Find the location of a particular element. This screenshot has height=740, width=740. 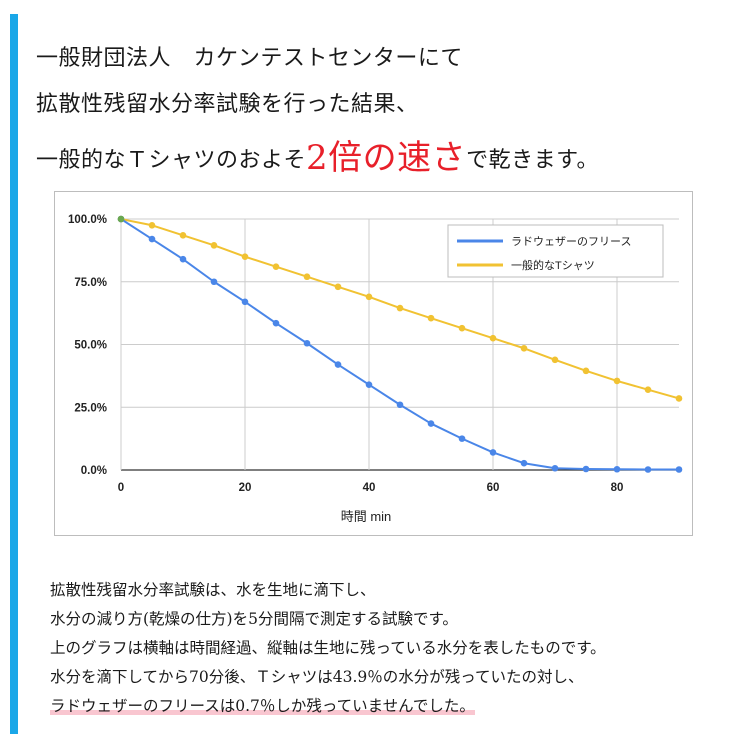

y-tick-label: 25.0% is located at coordinates (90, 408).